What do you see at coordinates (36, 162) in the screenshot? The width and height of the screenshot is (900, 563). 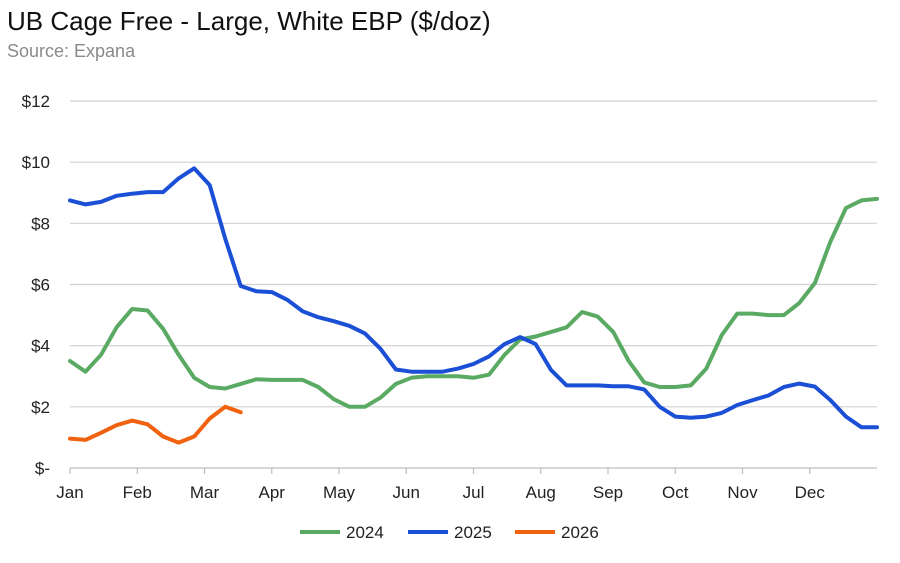 I see `y-tick-label: $10` at bounding box center [36, 162].